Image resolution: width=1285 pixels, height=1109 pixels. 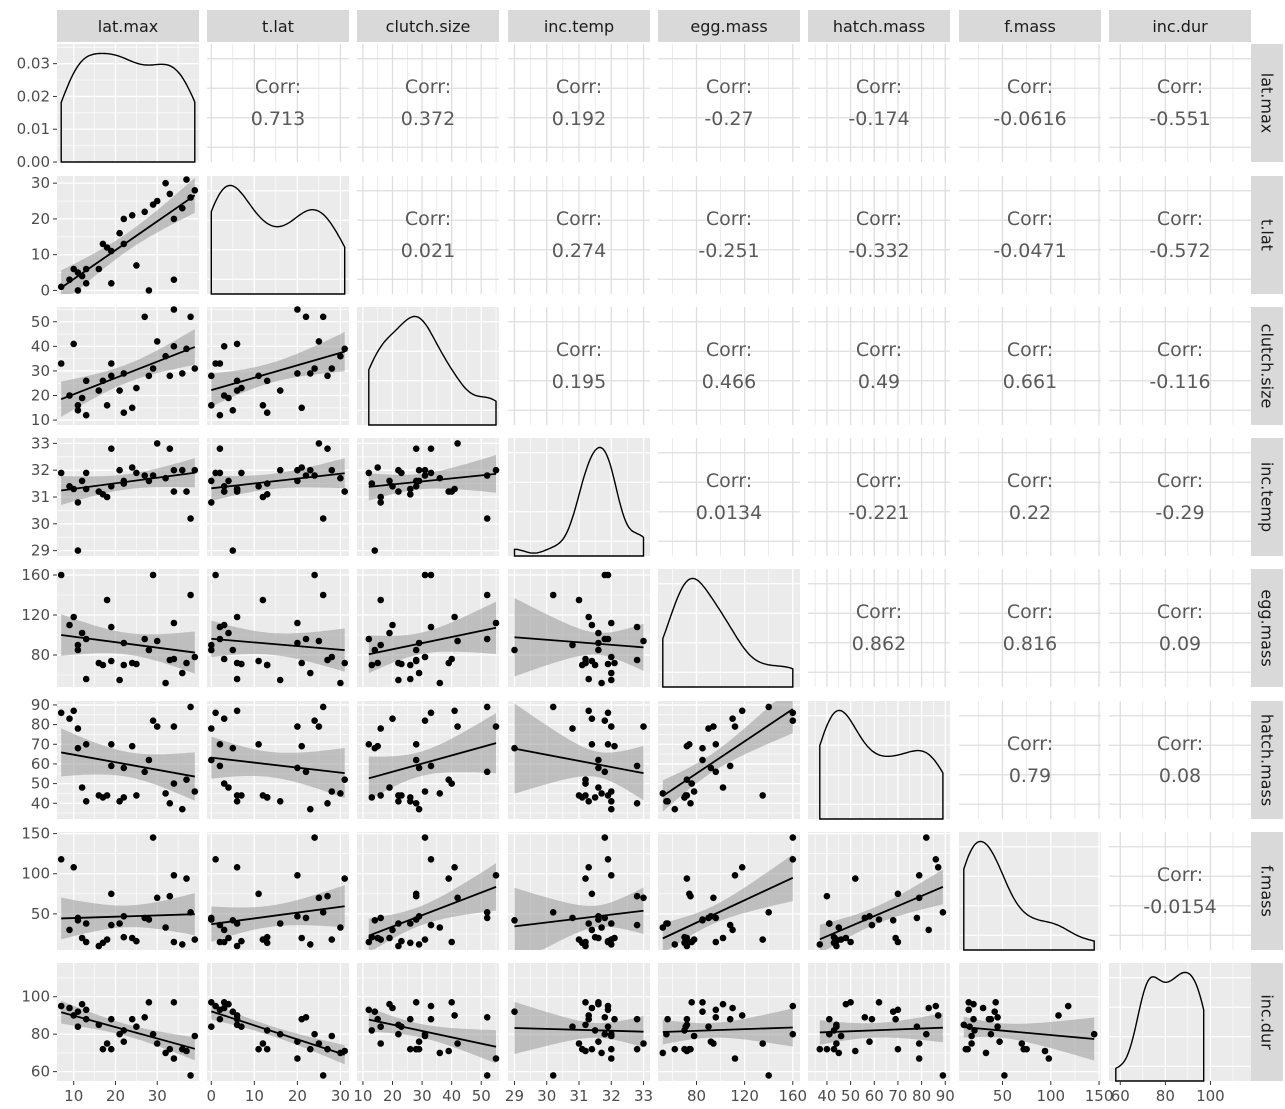 I want to click on column-strip-label-t-lat: t.lat, so click(x=278, y=26).